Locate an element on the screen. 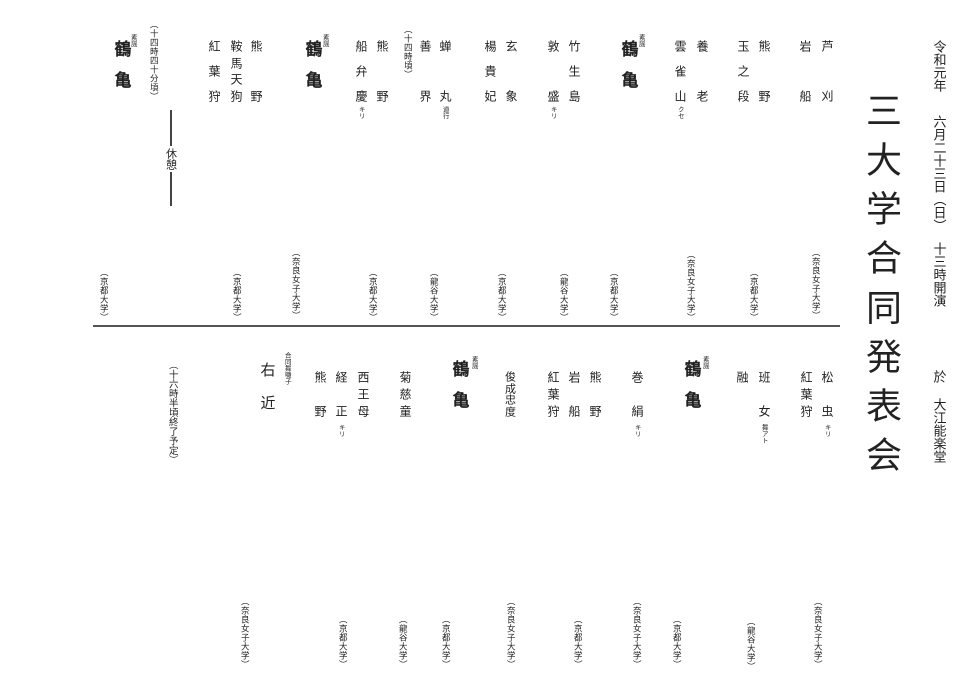  program-note: クセ is located at coordinates (680, 112).